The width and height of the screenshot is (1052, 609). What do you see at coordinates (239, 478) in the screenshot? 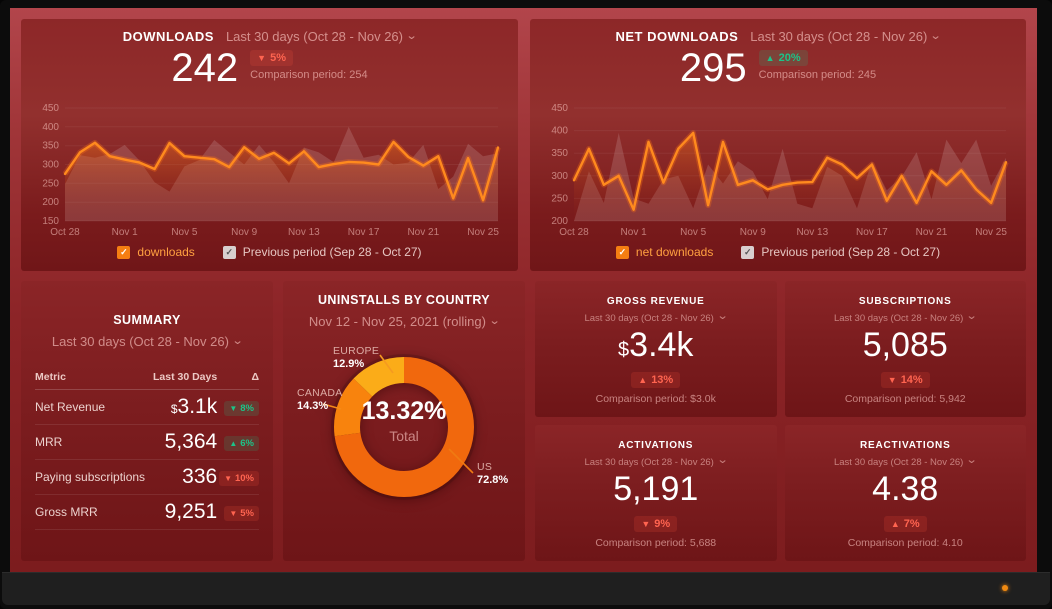
I see `delta-badge: ▼ 10%` at bounding box center [239, 478].